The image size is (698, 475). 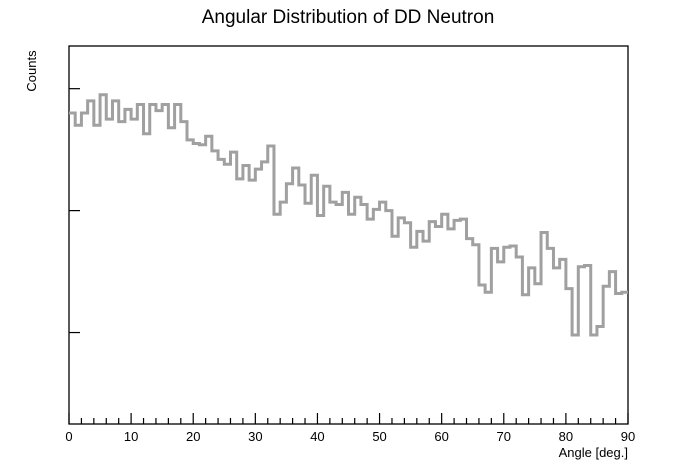 What do you see at coordinates (593, 452) in the screenshot?
I see `x-axis-label: Angle [deg.]` at bounding box center [593, 452].